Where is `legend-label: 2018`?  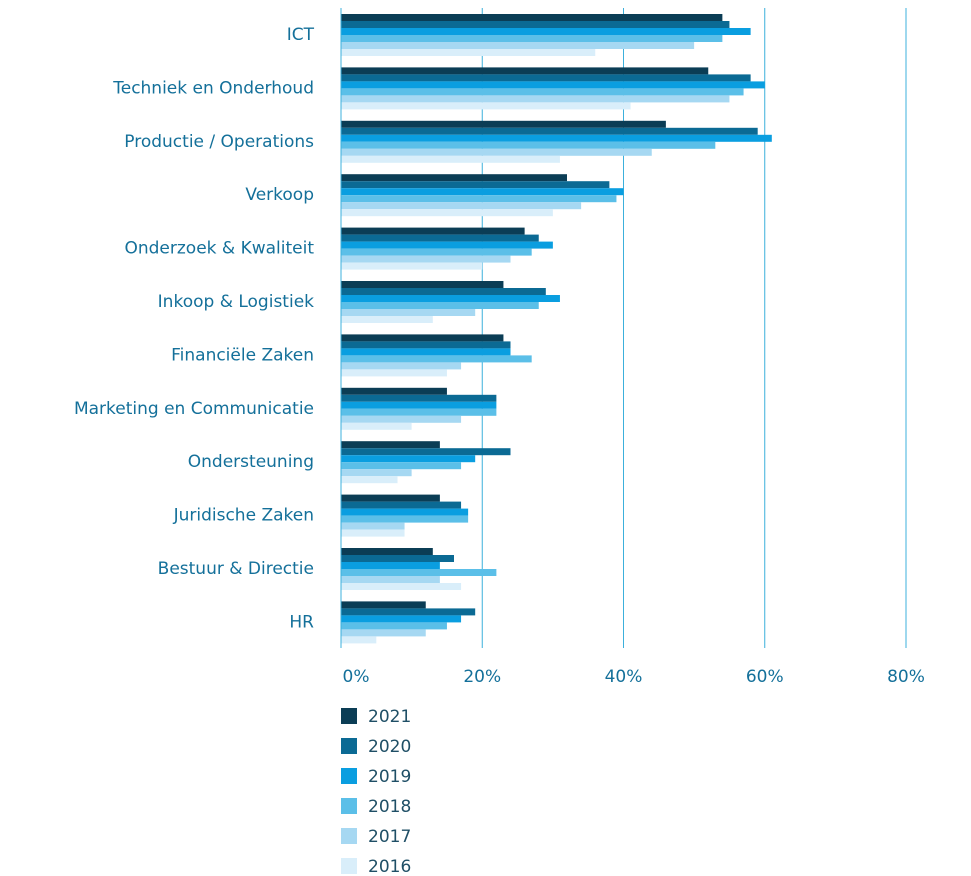
legend-label: 2018 is located at coordinates (389, 807).